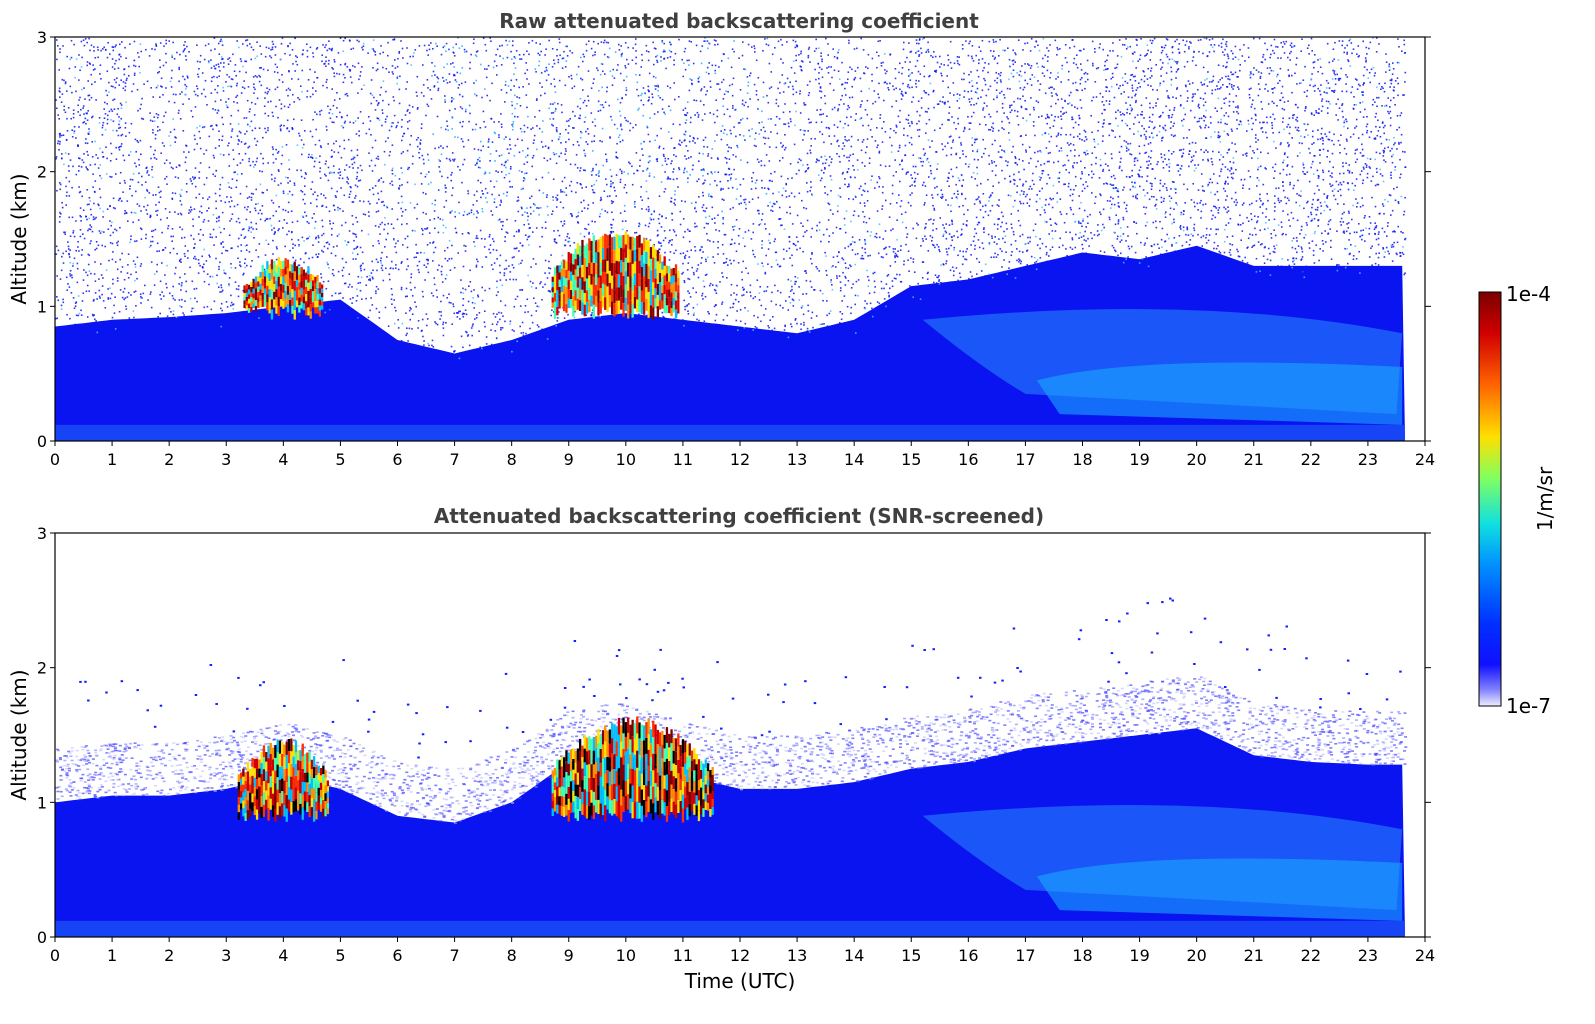 The height and width of the screenshot is (1024, 1595). What do you see at coordinates (1528, 706) in the screenshot?
I see `colorbar-min-label: 1e-7` at bounding box center [1528, 706].